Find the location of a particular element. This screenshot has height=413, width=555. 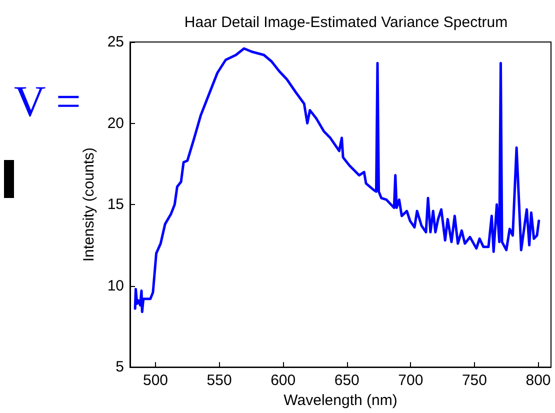

x-tick-label: 500 is located at coordinates (155, 381).